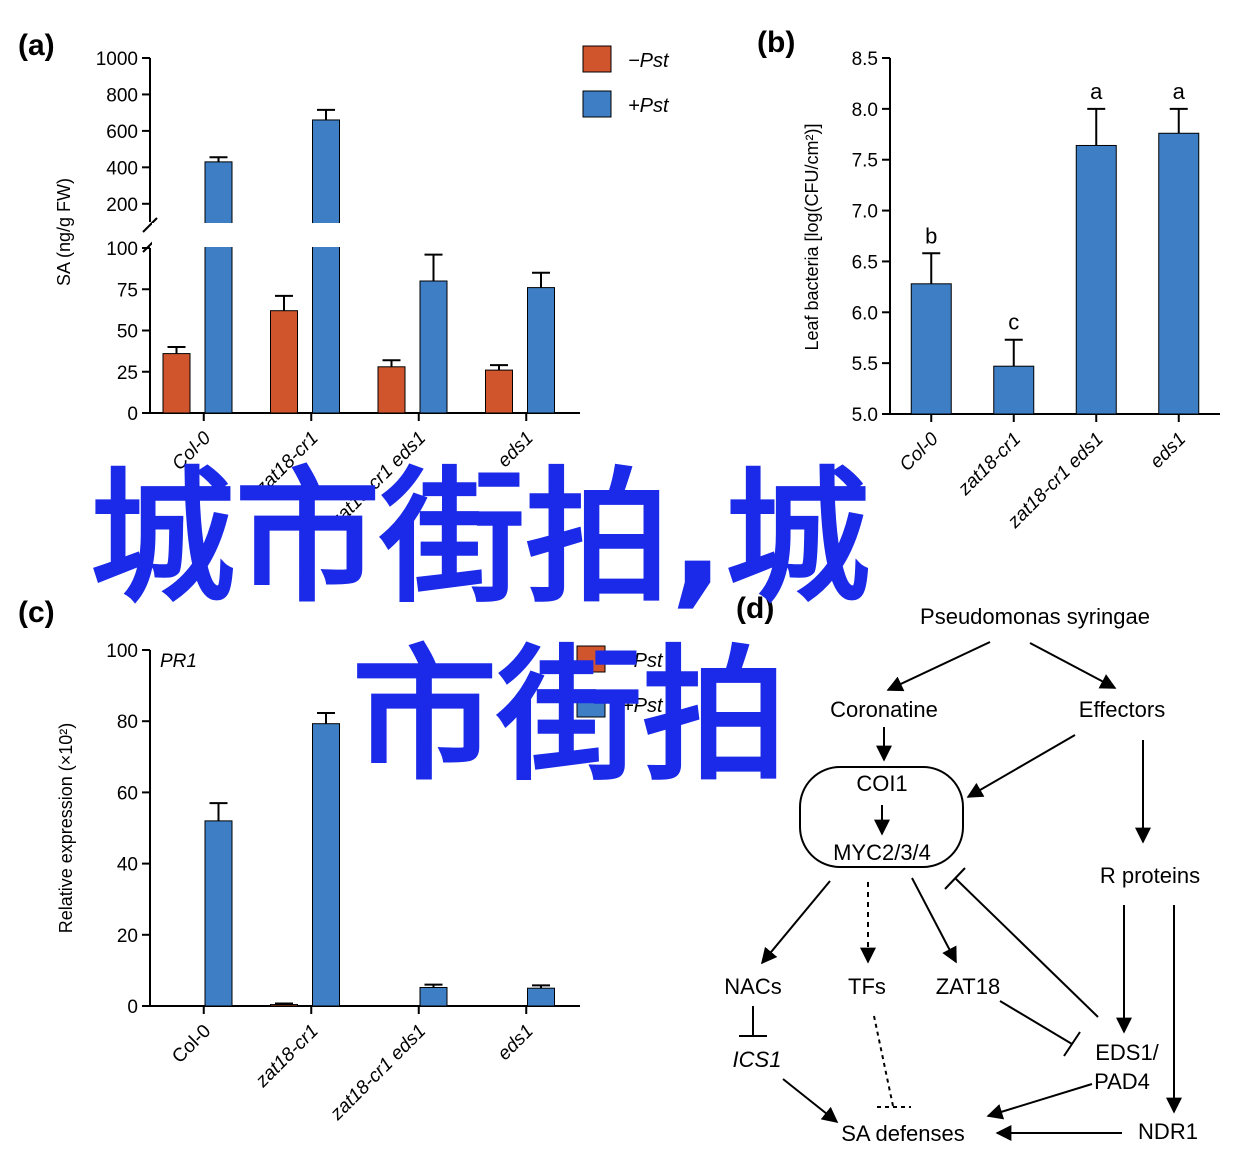 This screenshot has height=1166, width=1245. Describe the element at coordinates (752, 986) in the screenshot. I see `node-nacs: NACs` at that location.